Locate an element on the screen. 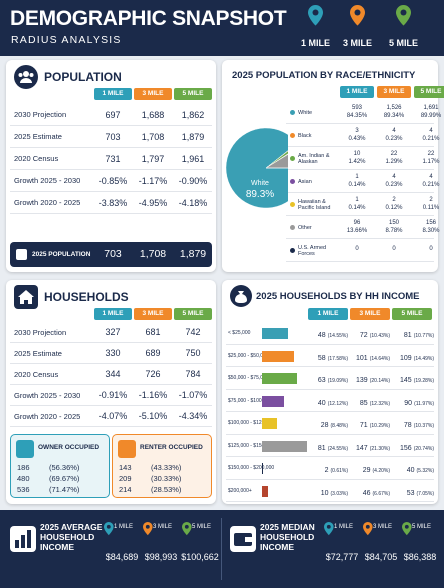 The height and width of the screenshot is (588, 444). count: 147 is located at coordinates (362, 448).